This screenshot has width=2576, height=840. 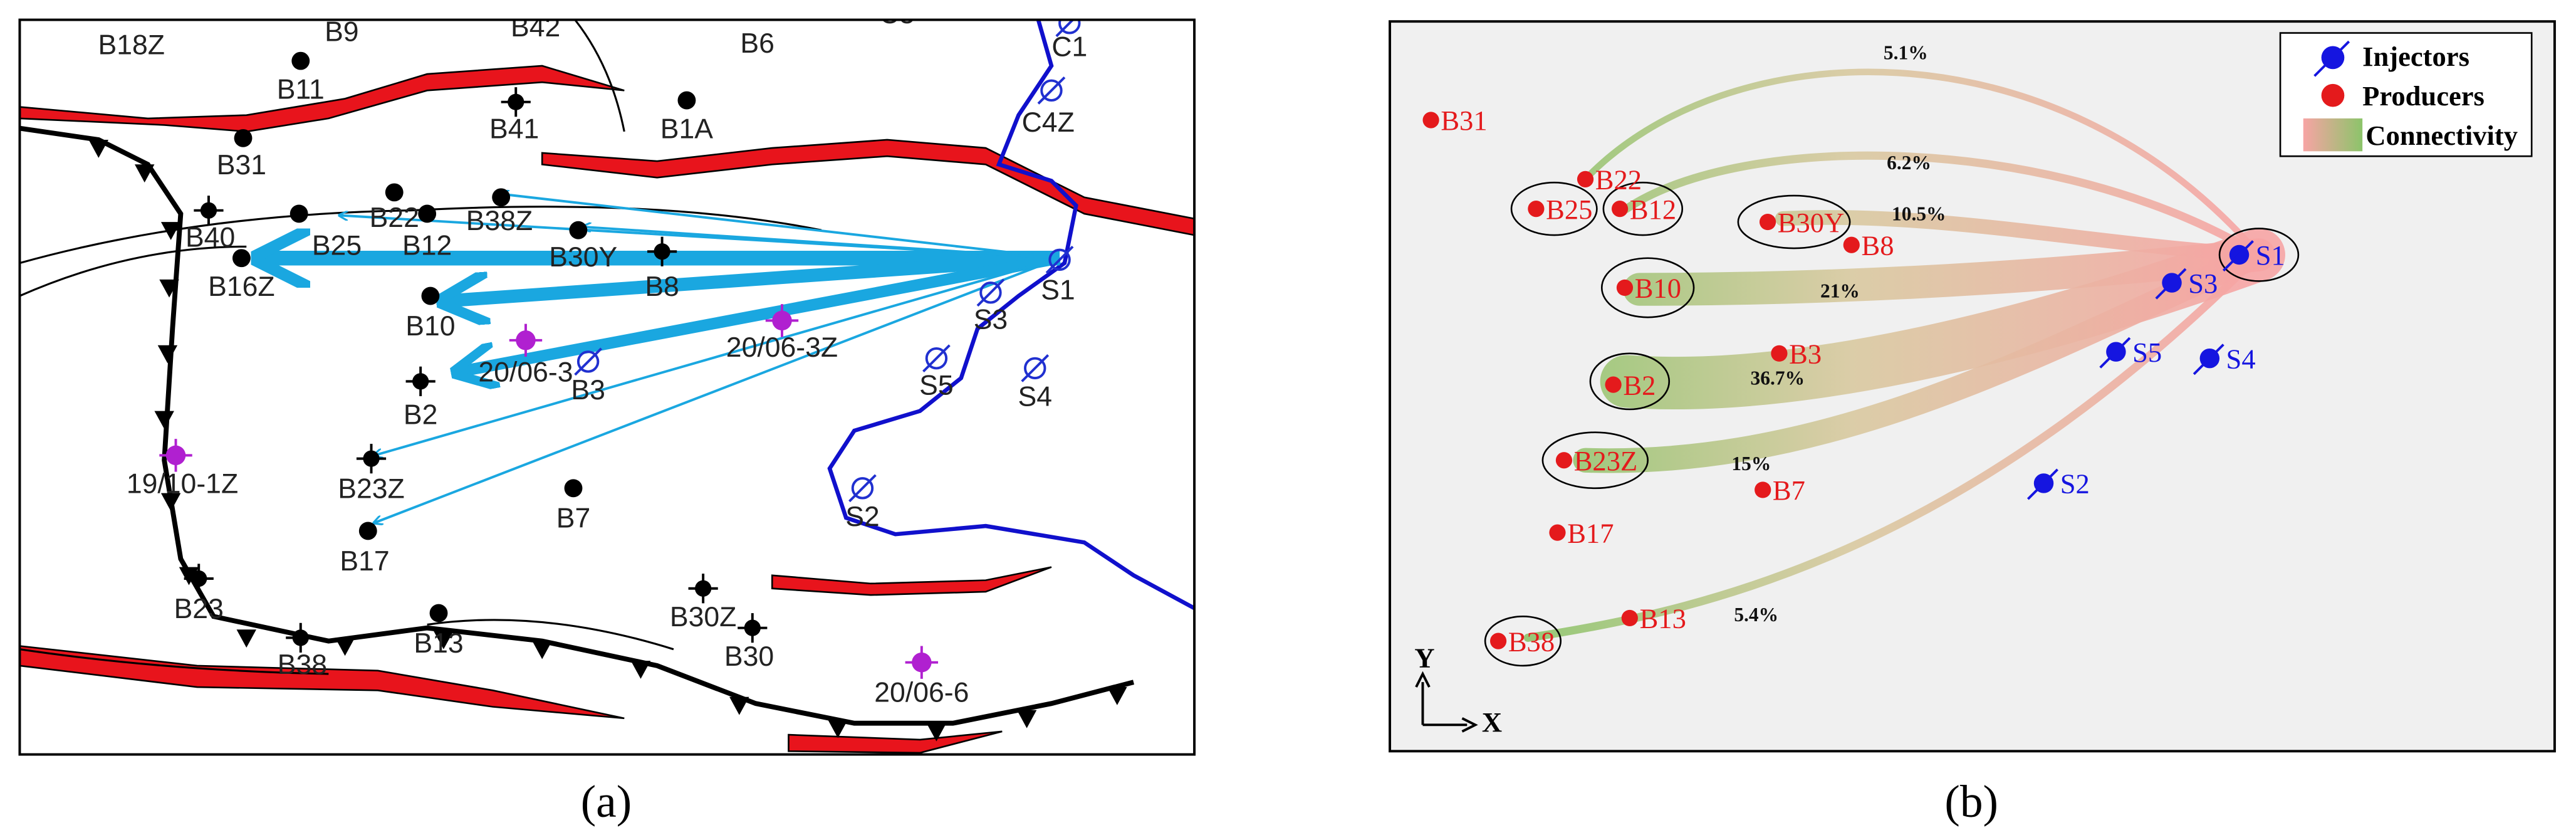 I want to click on boundary-line, so click(x=1011, y=315).